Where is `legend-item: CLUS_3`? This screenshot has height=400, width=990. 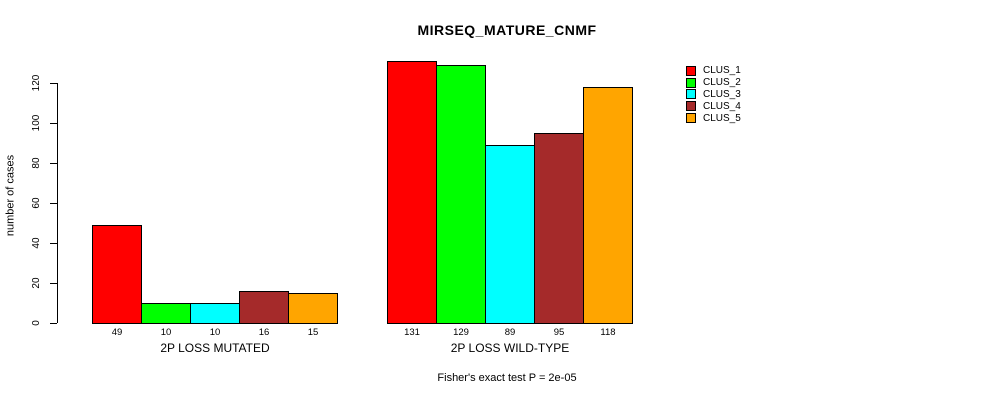
legend-item: CLUS_3 is located at coordinates (713, 95).